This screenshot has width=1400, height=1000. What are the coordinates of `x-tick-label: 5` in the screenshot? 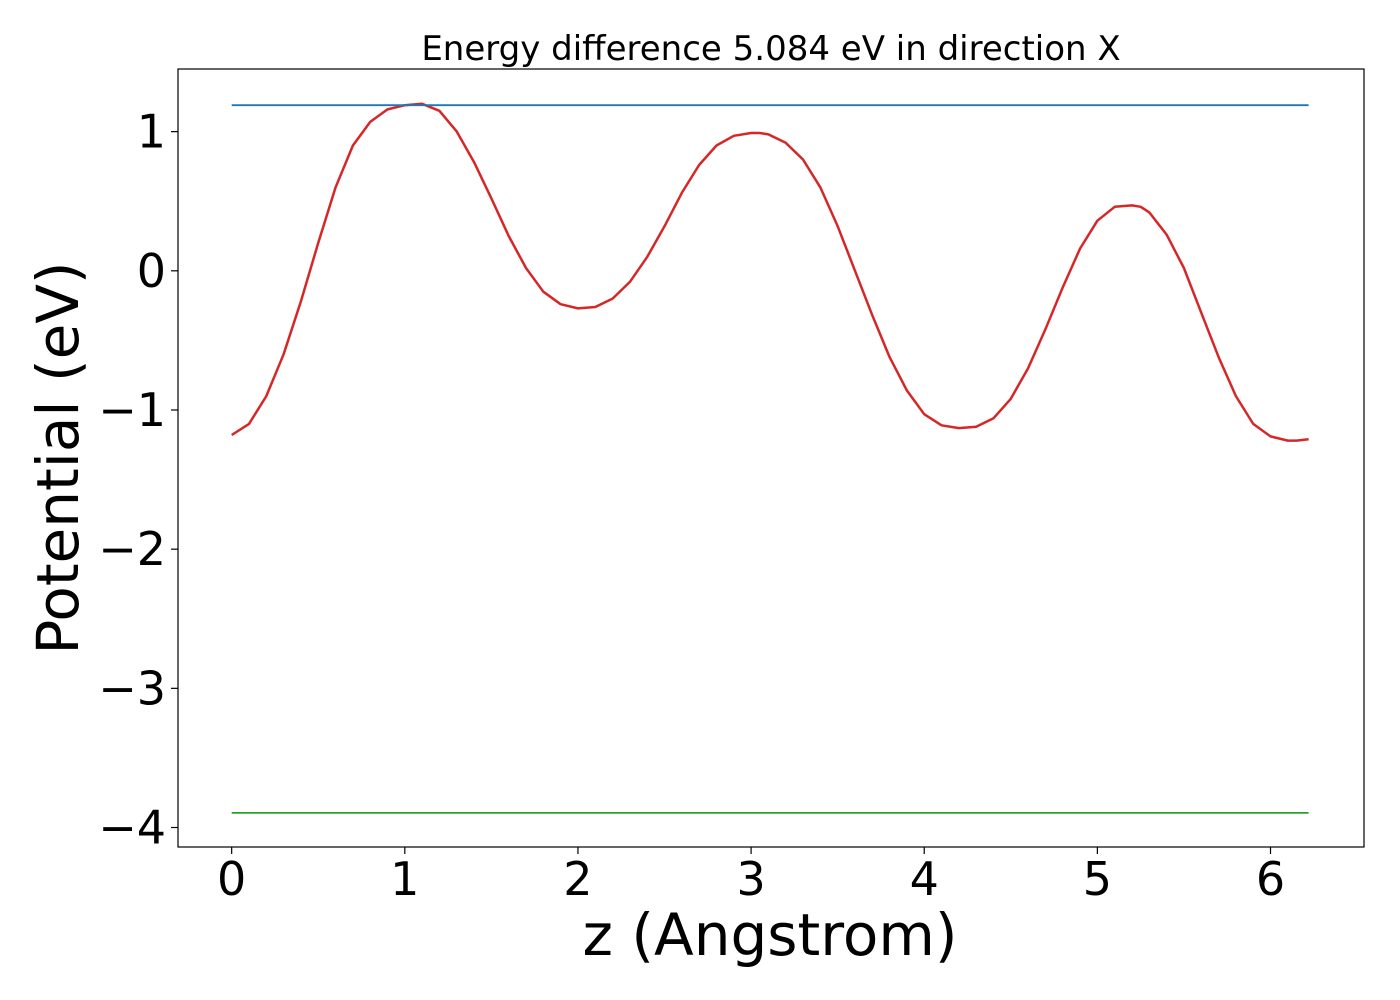 It's located at (1097, 879).